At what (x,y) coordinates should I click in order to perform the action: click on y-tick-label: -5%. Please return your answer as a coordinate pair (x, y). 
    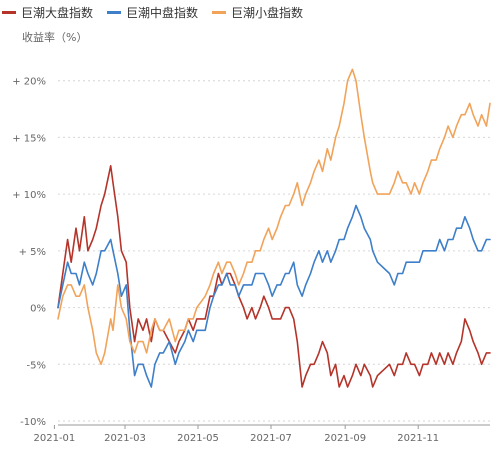
    Looking at the image, I should click on (36, 365).